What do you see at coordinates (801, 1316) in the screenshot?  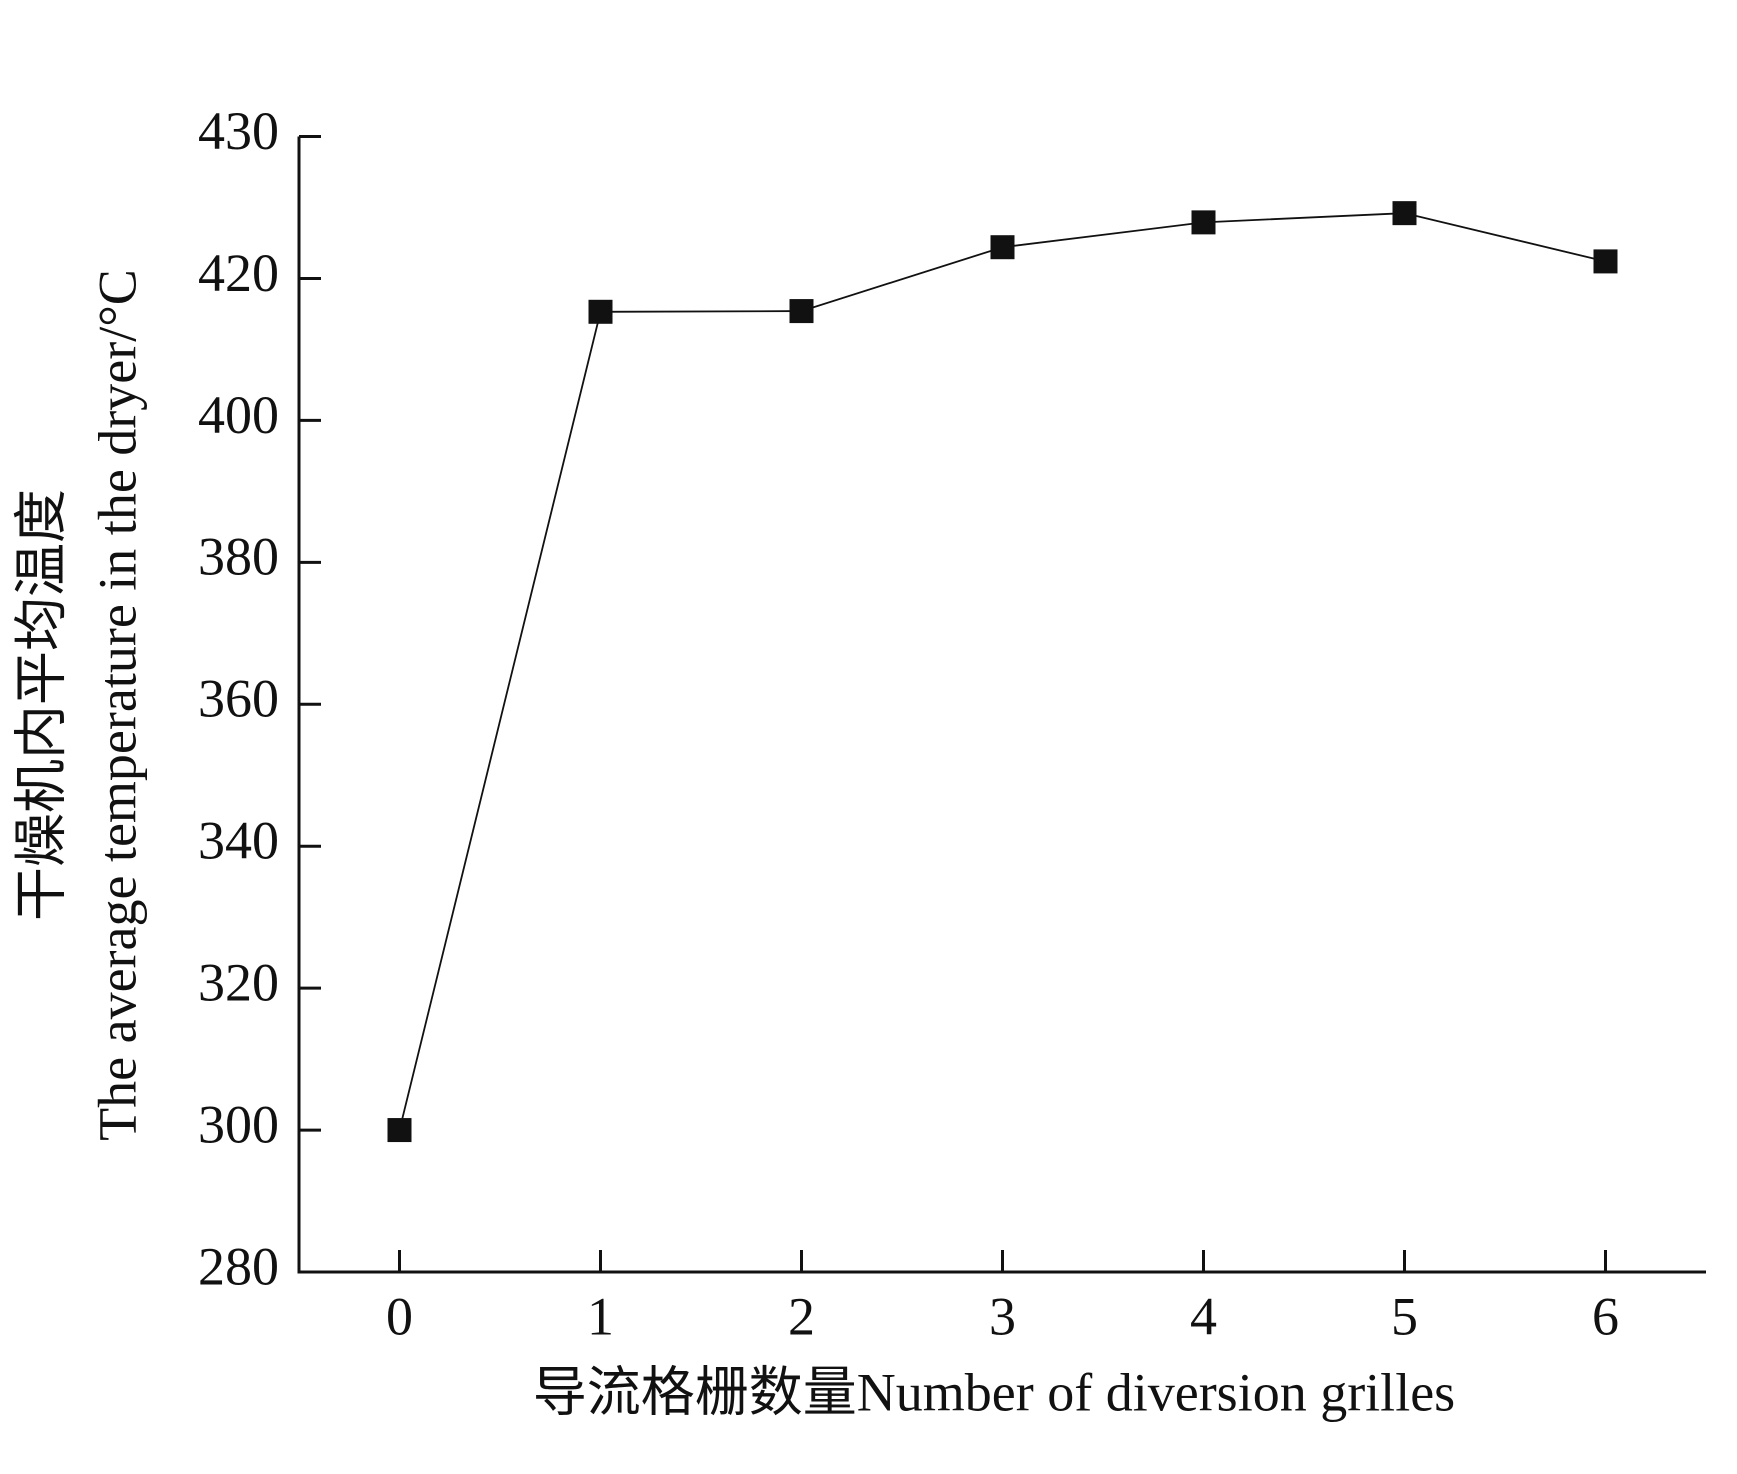 I see `x-tick-label: 2` at bounding box center [801, 1316].